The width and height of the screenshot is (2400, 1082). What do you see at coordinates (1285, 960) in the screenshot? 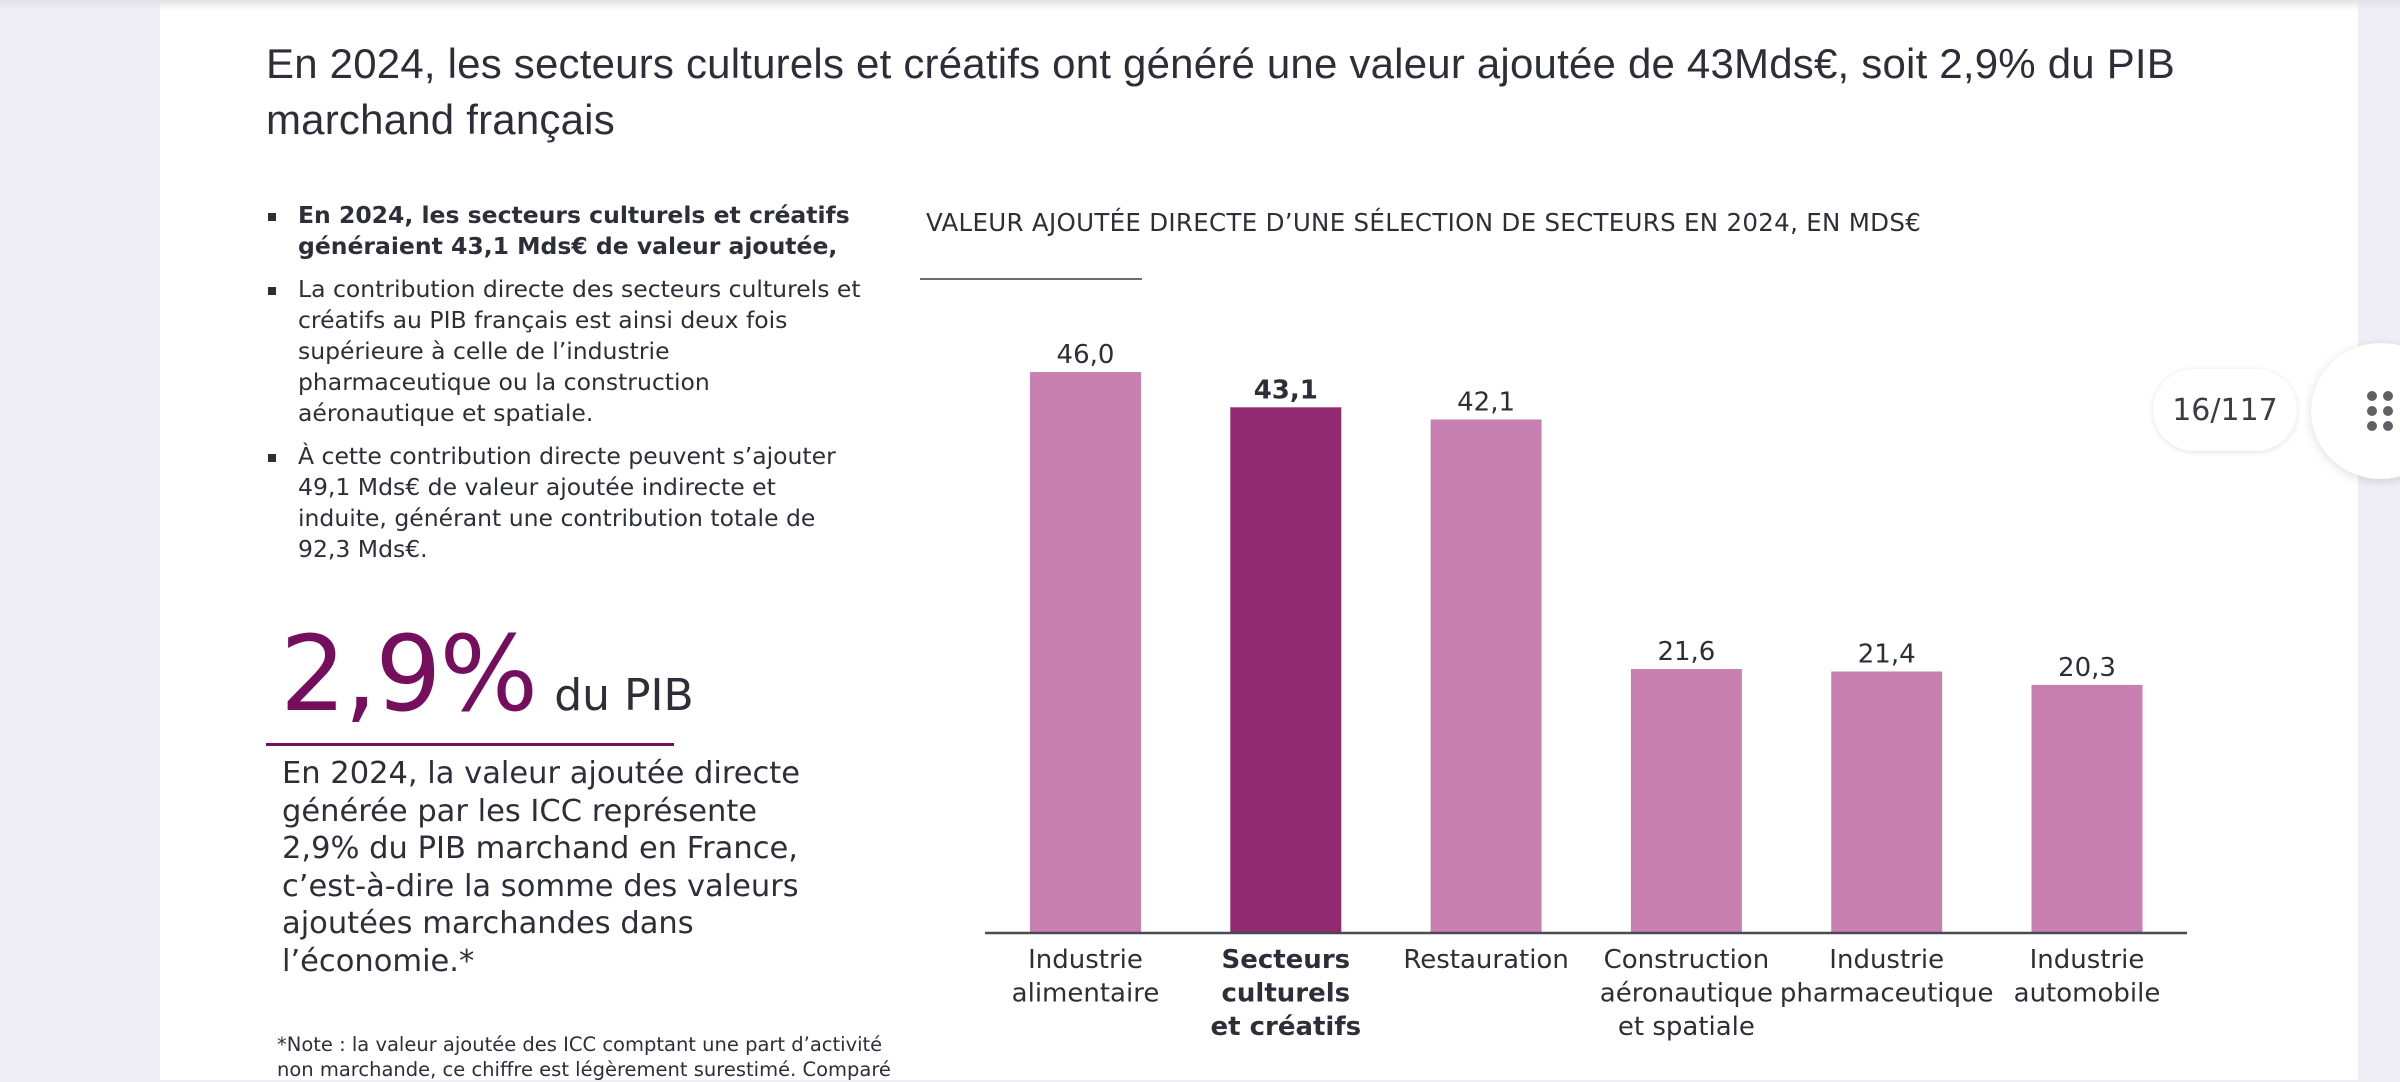
I see `x-tick-label-line: Secteurs` at bounding box center [1285, 960].